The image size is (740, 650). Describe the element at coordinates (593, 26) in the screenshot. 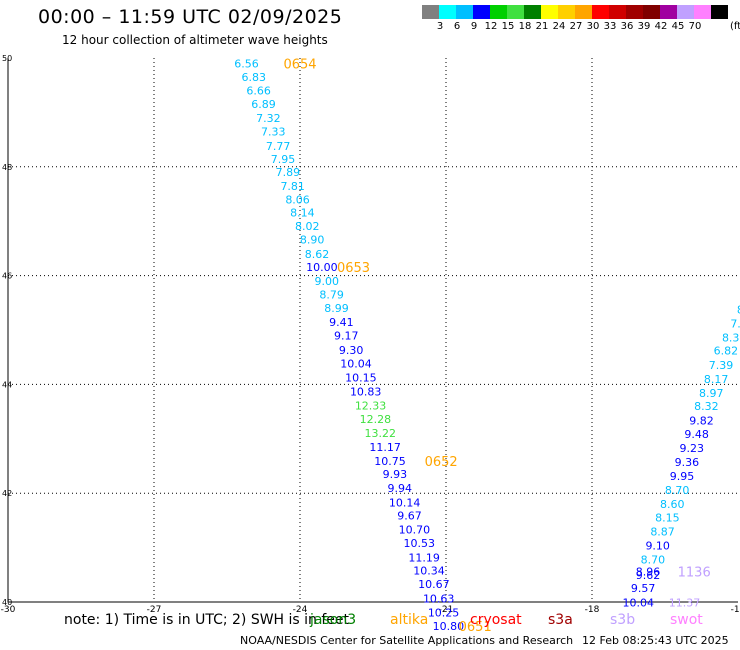

I see `color-scale-label: 30` at that location.